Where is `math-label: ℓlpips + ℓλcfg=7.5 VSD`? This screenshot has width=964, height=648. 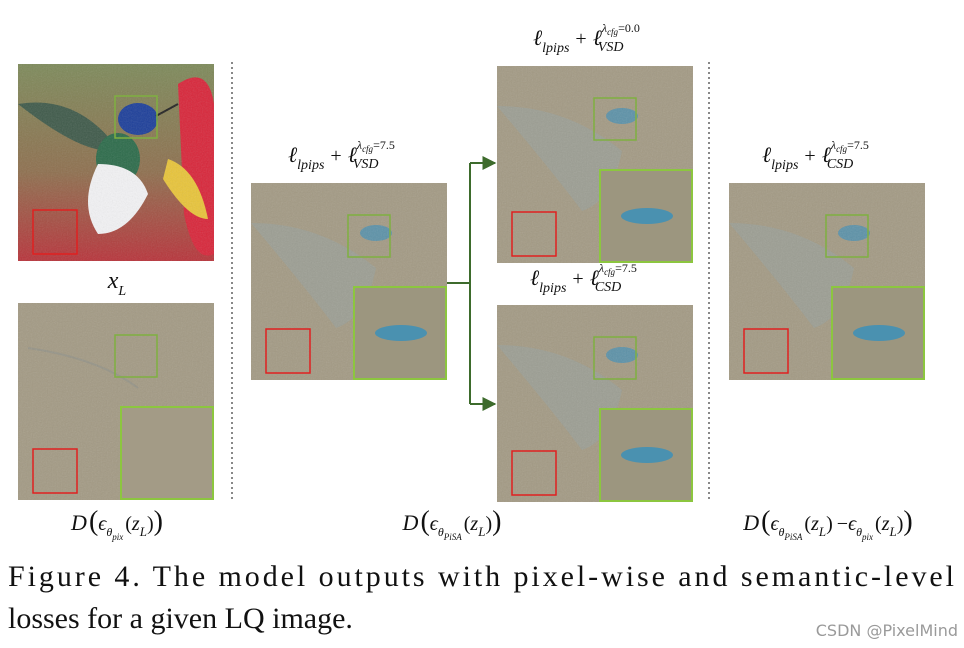 math-label: ℓlpips + ℓλcfg=7.5 VSD is located at coordinates (341, 155).